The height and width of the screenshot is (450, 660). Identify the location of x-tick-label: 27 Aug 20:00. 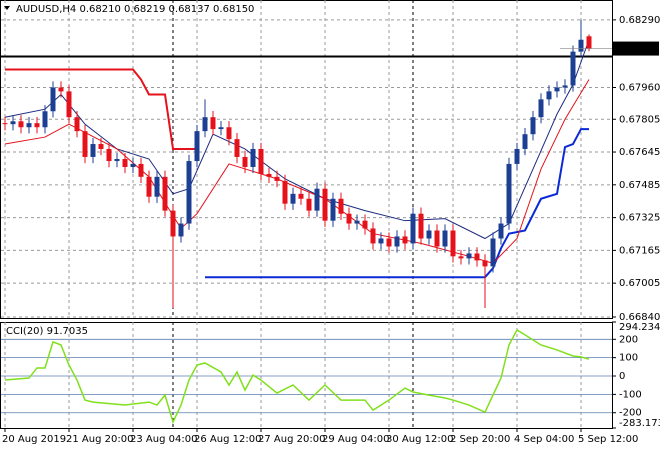
(291, 439).